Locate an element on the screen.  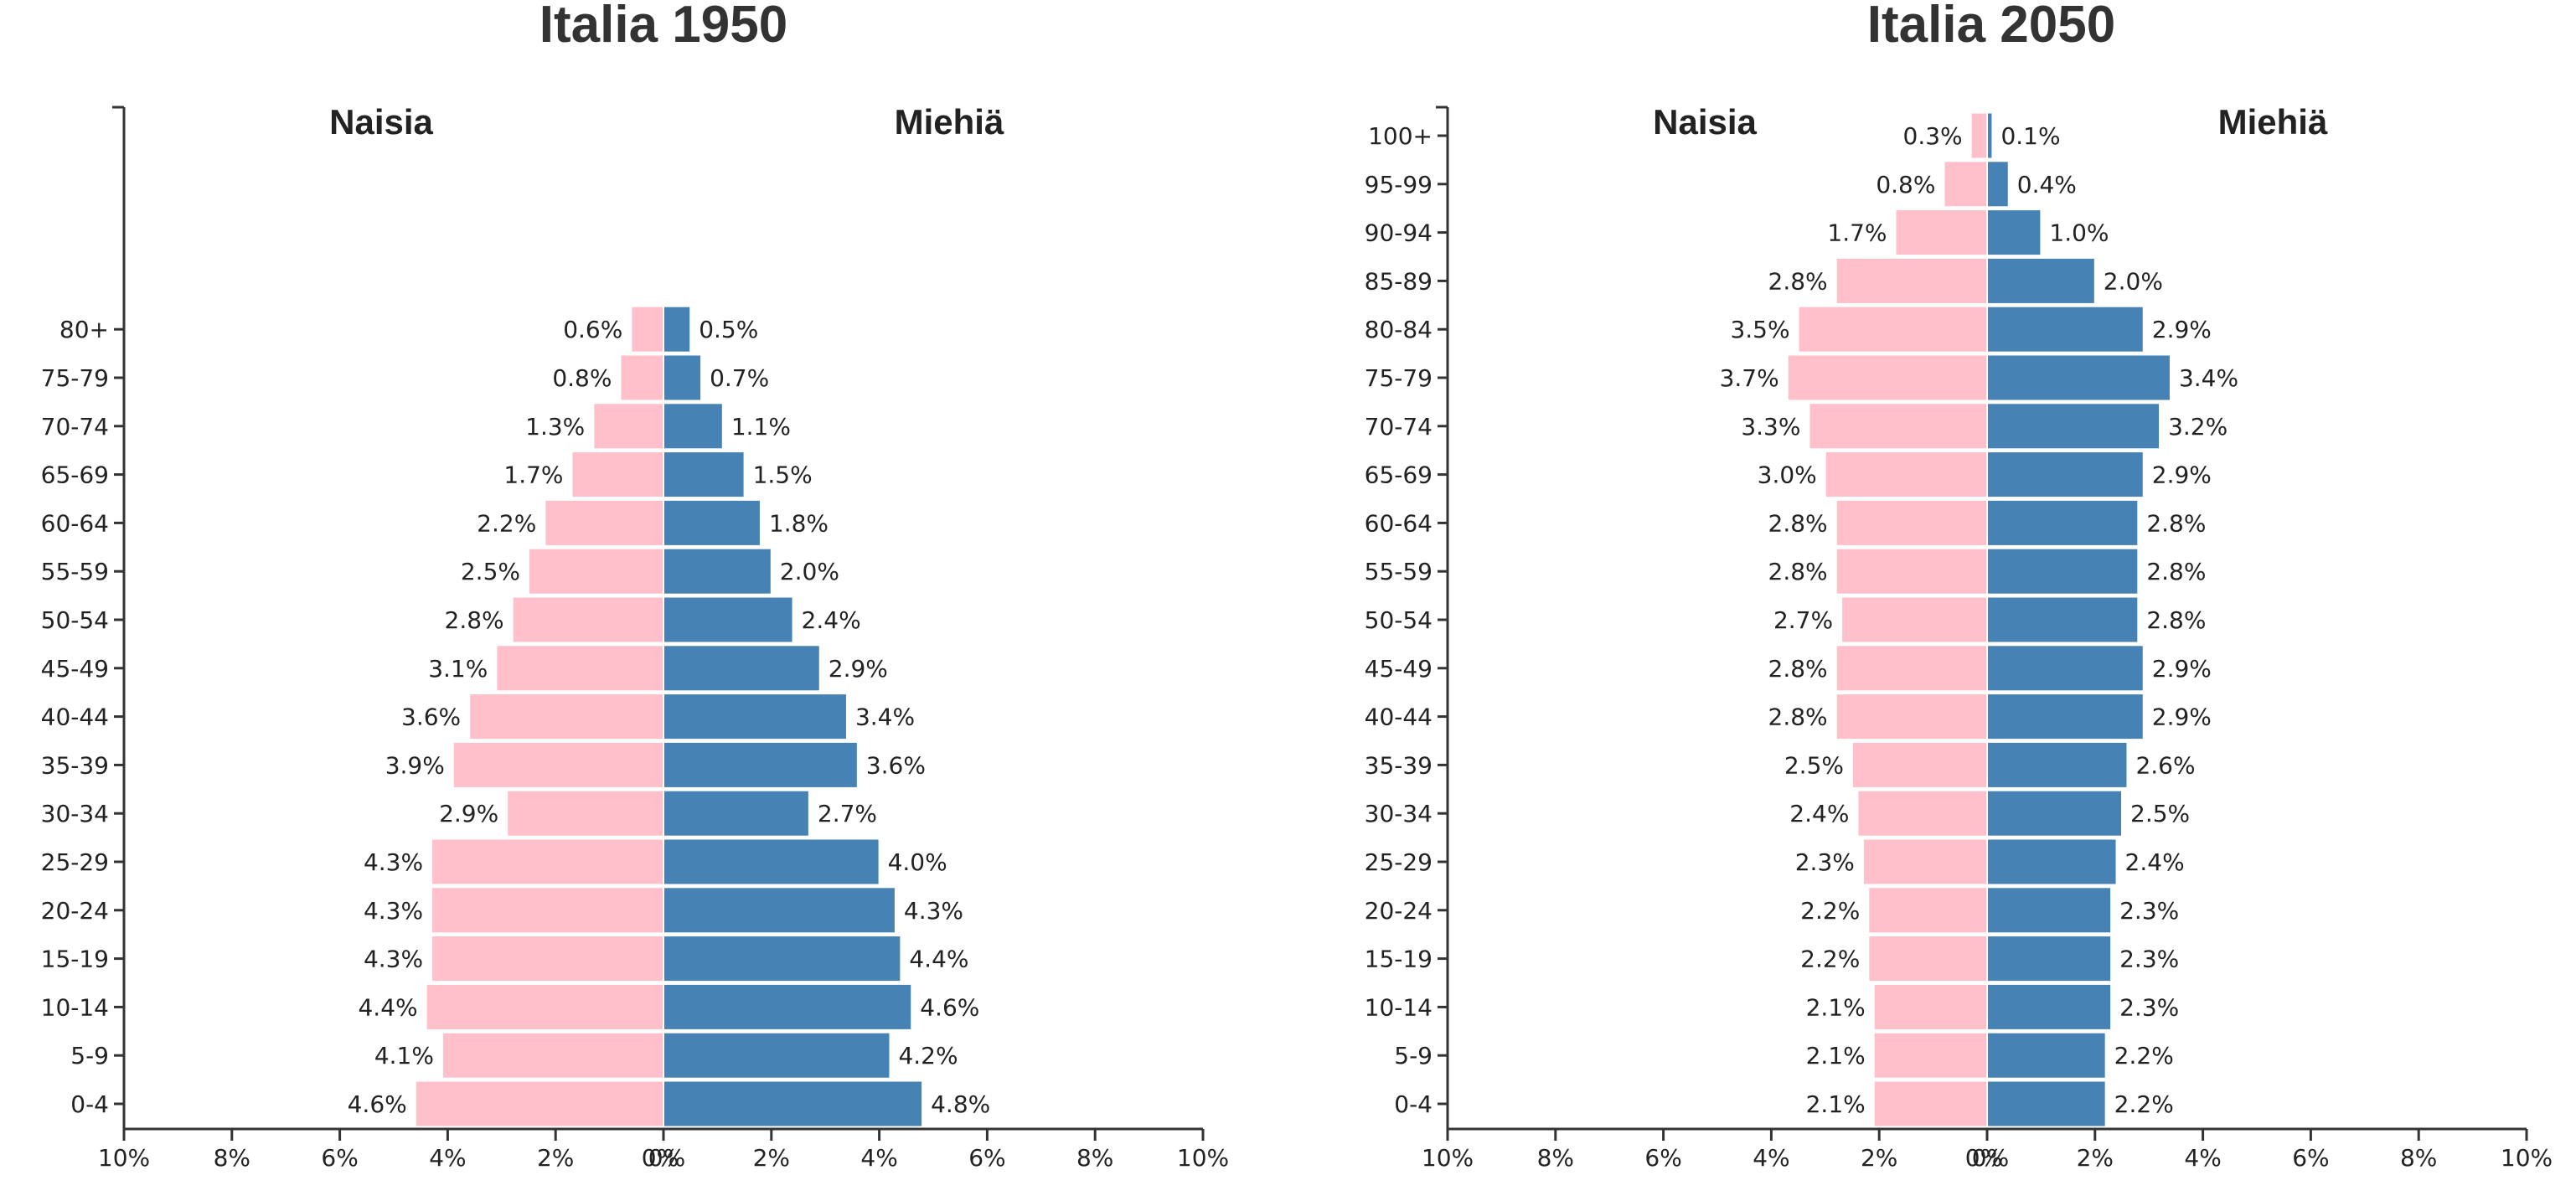
male-value-label: 3.6% is located at coordinates (896, 765).